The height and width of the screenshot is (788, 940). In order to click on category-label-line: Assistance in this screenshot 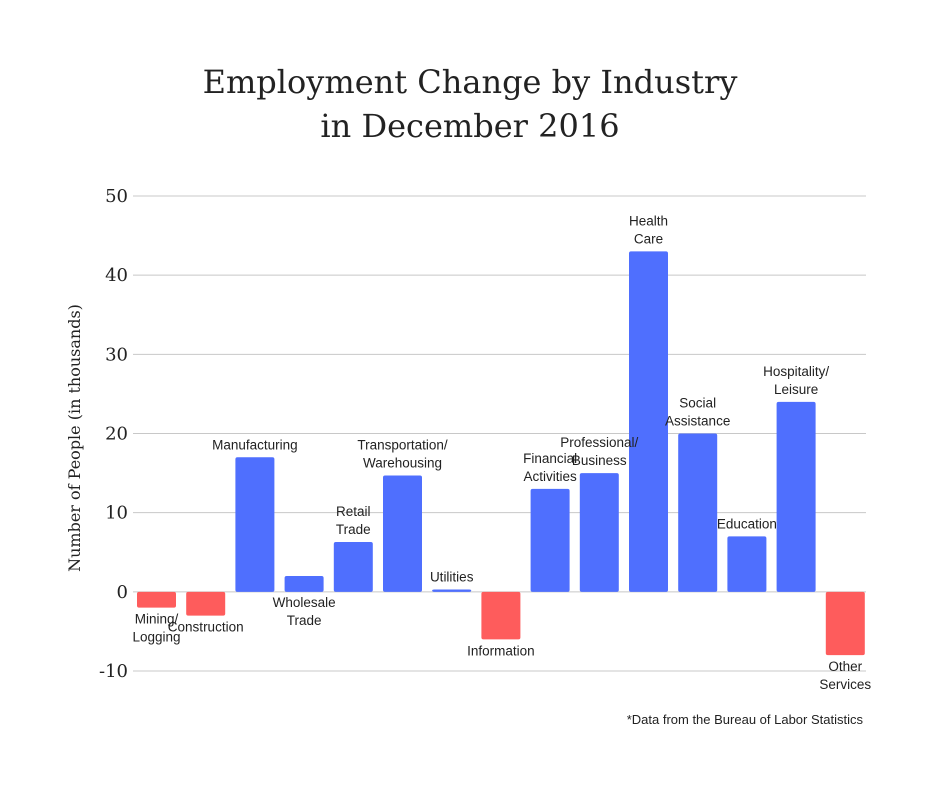, I will do `click(697, 421)`.